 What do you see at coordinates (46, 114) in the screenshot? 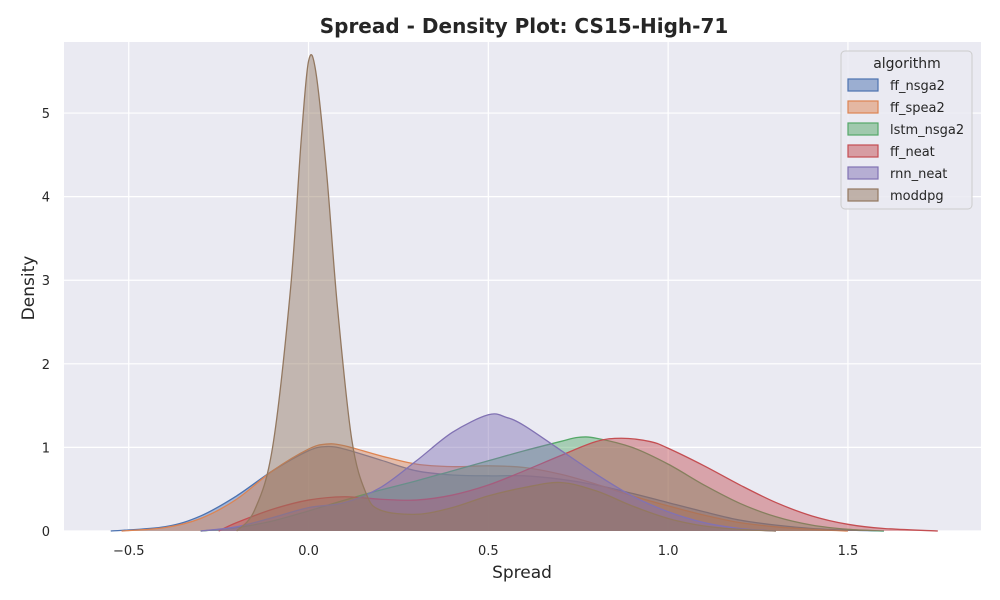
I see `y-tick-label: 5` at bounding box center [46, 114].